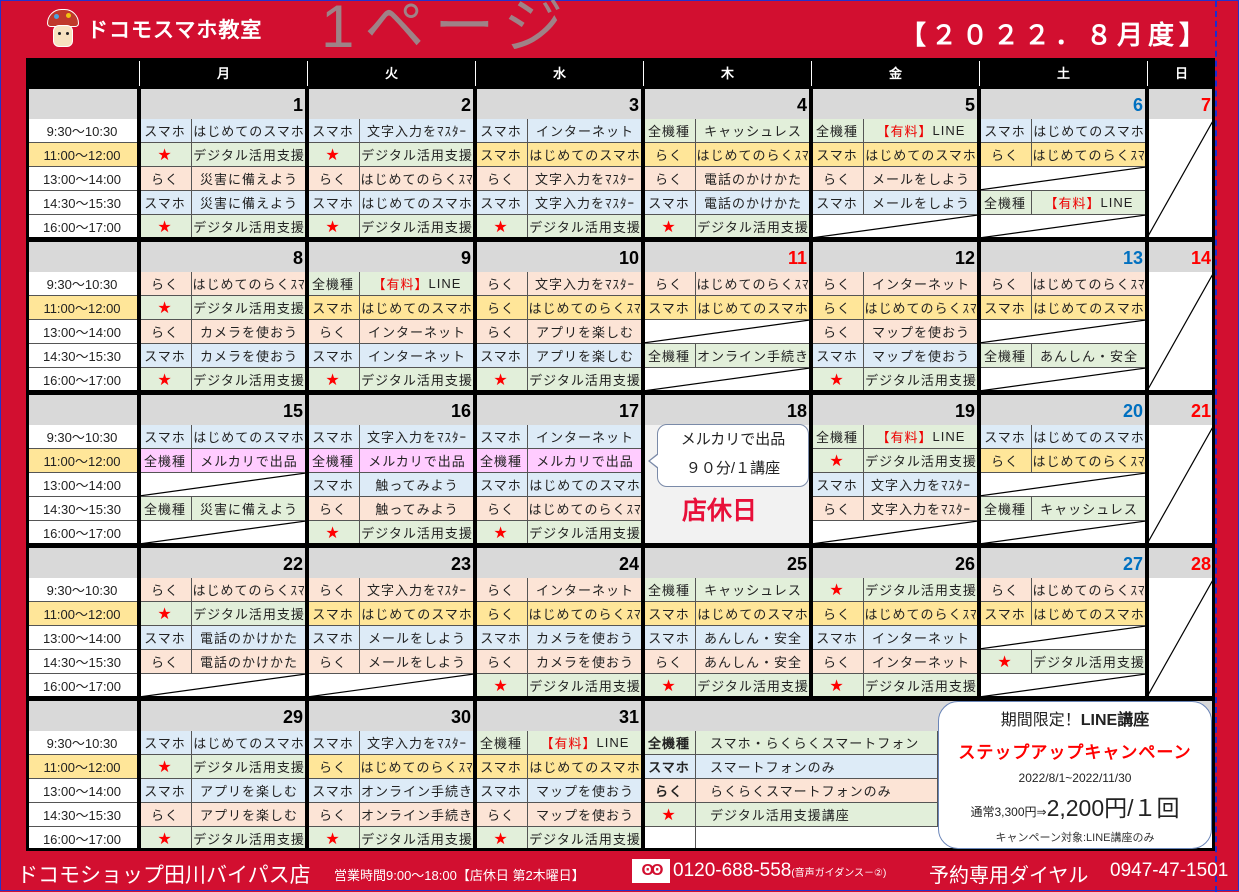 This screenshot has height=892, width=1239. What do you see at coordinates (417, 509) in the screenshot?
I see `course-title: 触ってみよう` at bounding box center [417, 509].